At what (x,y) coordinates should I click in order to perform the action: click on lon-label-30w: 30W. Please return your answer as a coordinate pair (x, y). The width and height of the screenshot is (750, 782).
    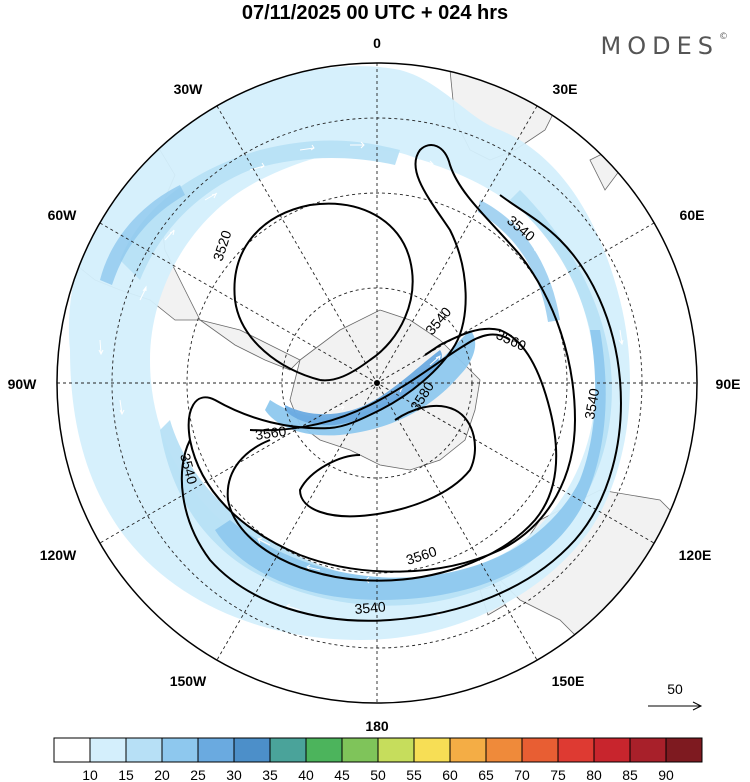
    Looking at the image, I should click on (189, 89).